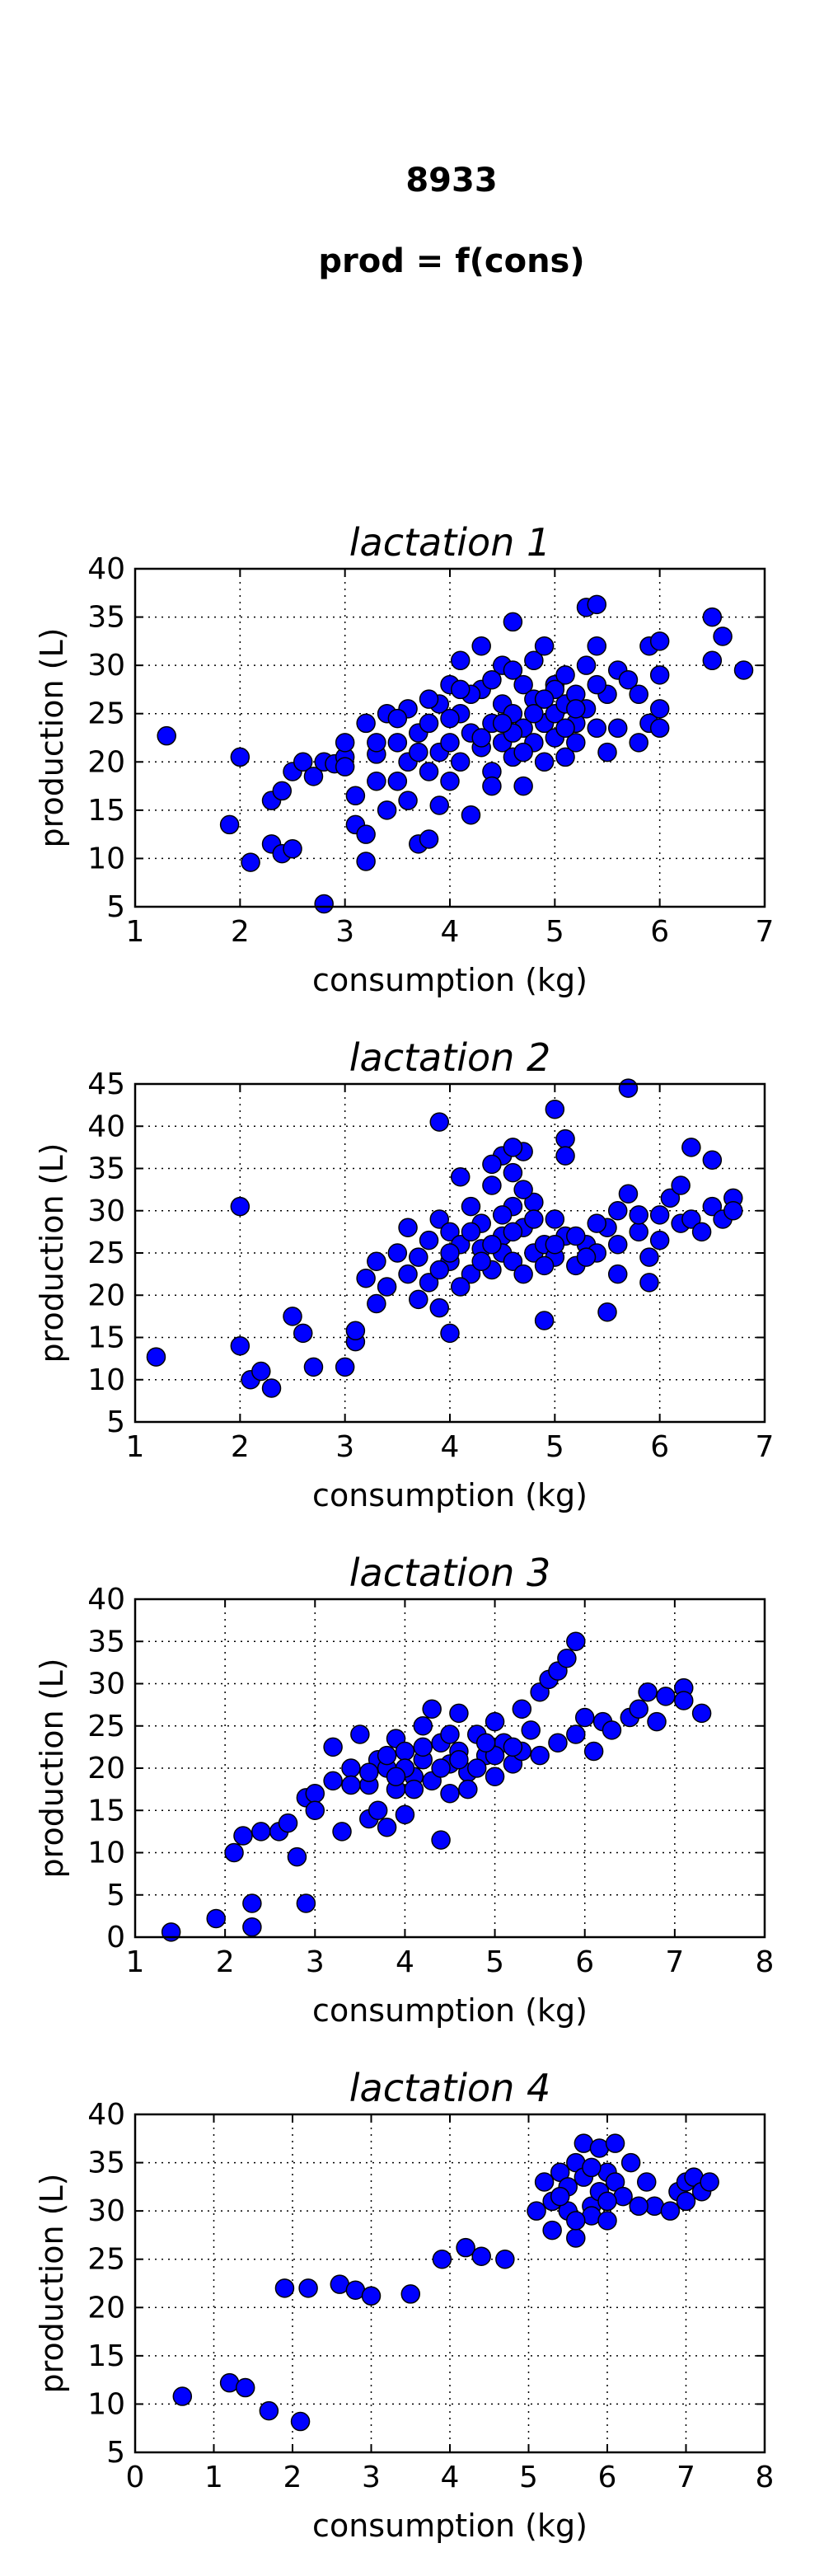  I want to click on x-tick-label: 1, so click(135, 932).